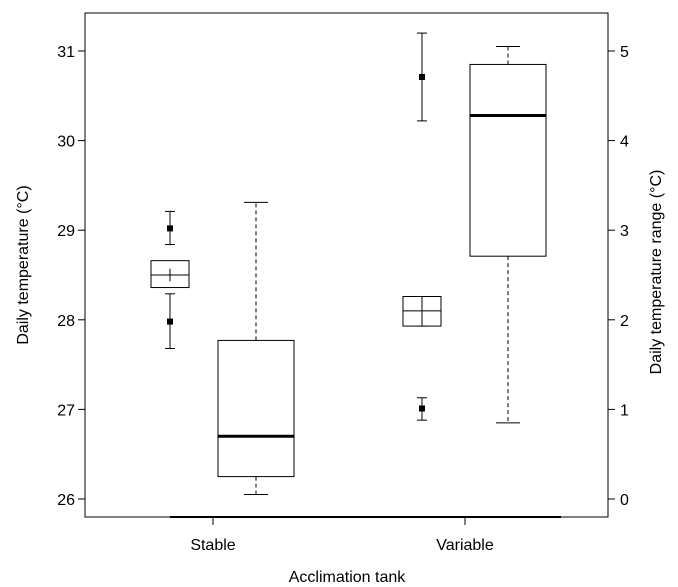 The image size is (678, 587). What do you see at coordinates (66, 231) in the screenshot?
I see `left-y-tick-label: 29` at bounding box center [66, 231].